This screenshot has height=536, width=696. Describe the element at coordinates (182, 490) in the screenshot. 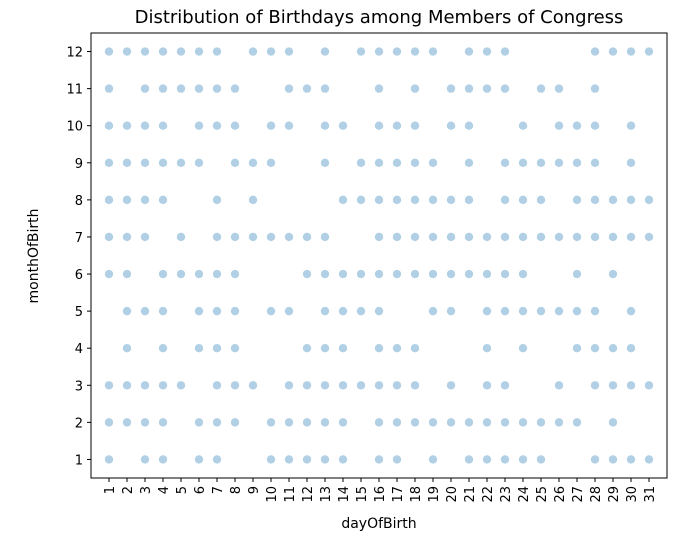

I see `x-tick-label: 5` at that location.